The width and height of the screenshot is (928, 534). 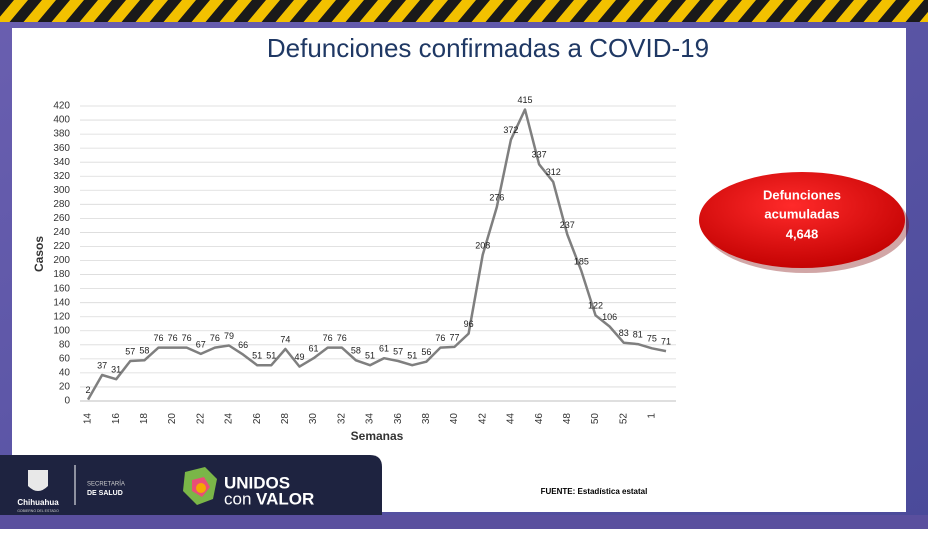 What do you see at coordinates (464, 522) in the screenshot?
I see `bottom-strip` at bounding box center [464, 522].